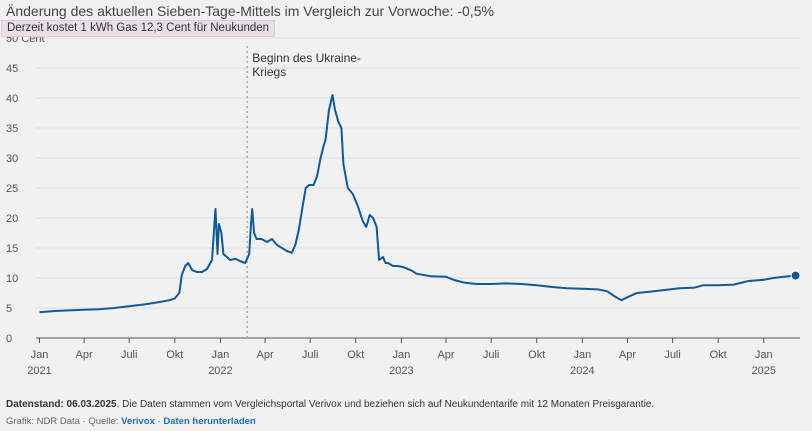 This screenshot has height=431, width=812. Describe the element at coordinates (12, 69) in the screenshot. I see `y-tick-label: 45` at that location.